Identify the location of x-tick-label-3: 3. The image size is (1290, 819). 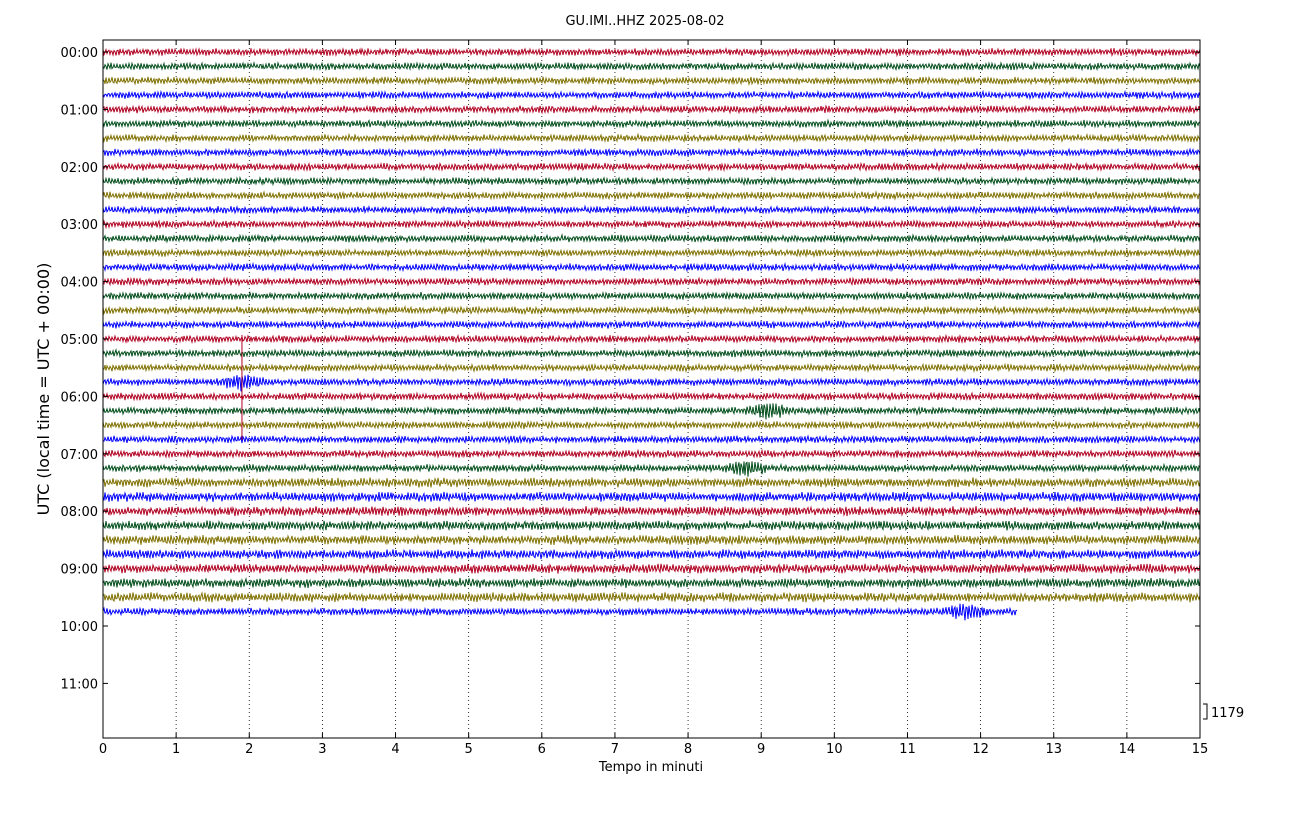
(322, 749).